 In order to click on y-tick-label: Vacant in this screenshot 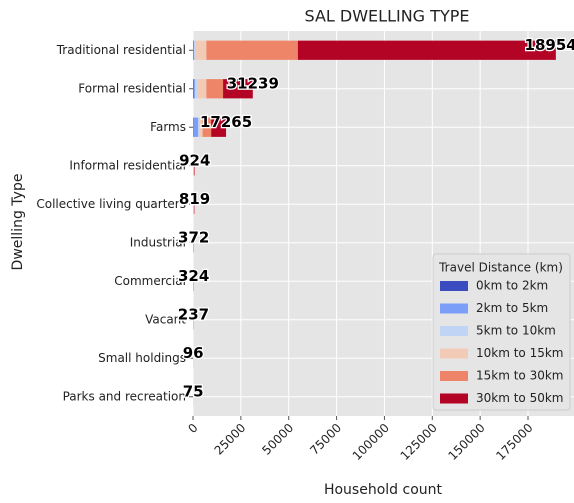, I will do `click(165, 319)`.